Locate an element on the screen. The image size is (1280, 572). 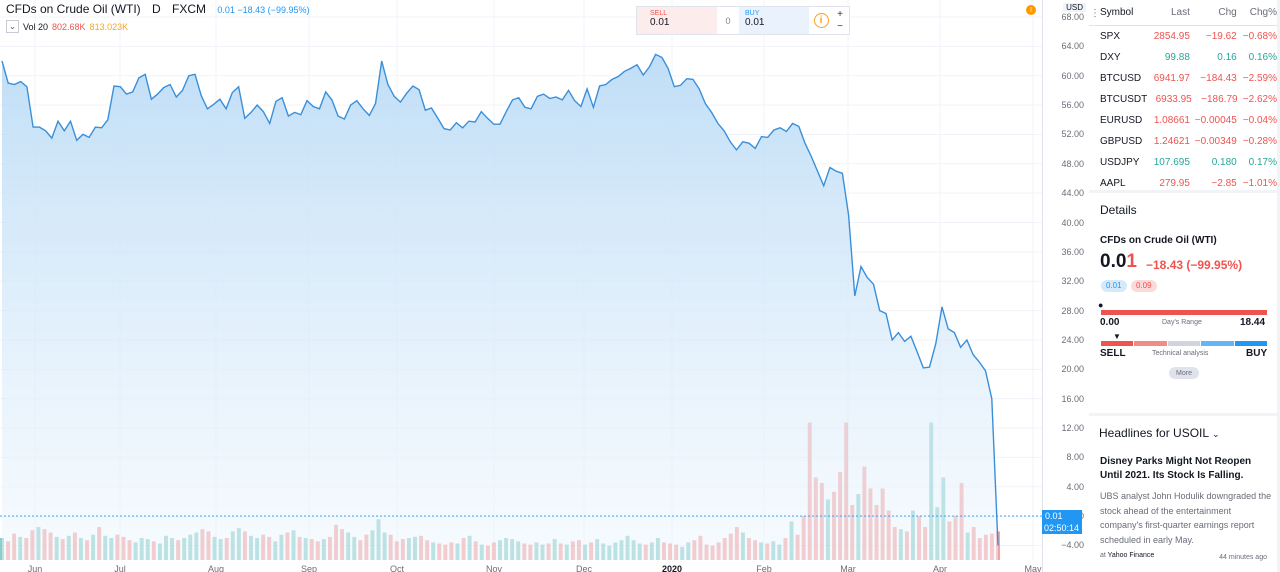
col-symbol: Symbol is located at coordinates (1117, 12).